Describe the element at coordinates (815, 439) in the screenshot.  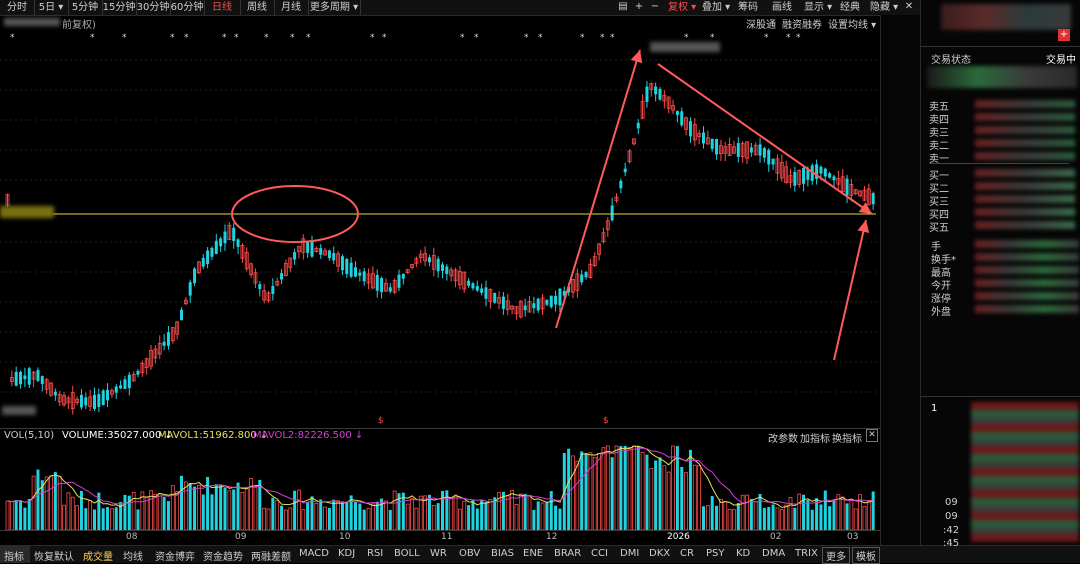
I see `add-indicator-button: 加指标` at that location.